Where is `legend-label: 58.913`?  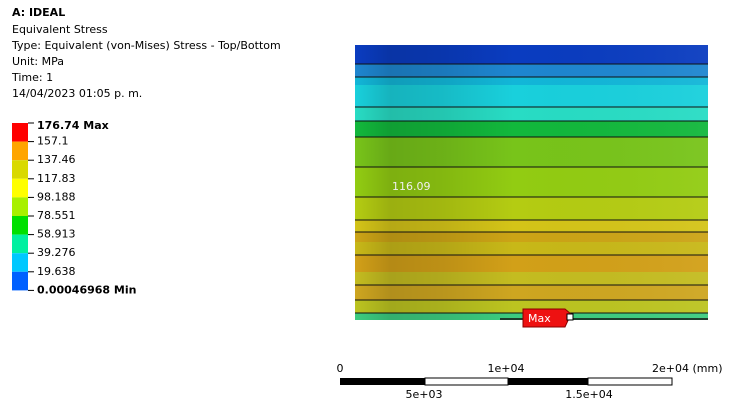
legend-label: 58.913 is located at coordinates (56, 234).